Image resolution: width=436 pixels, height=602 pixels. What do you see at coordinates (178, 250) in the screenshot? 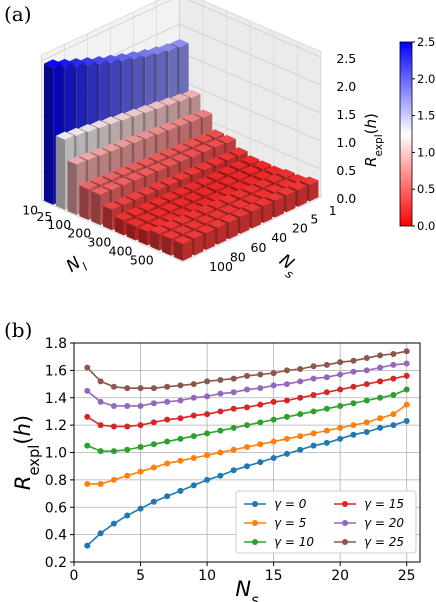
I see `bar-face-right` at bounding box center [178, 250].